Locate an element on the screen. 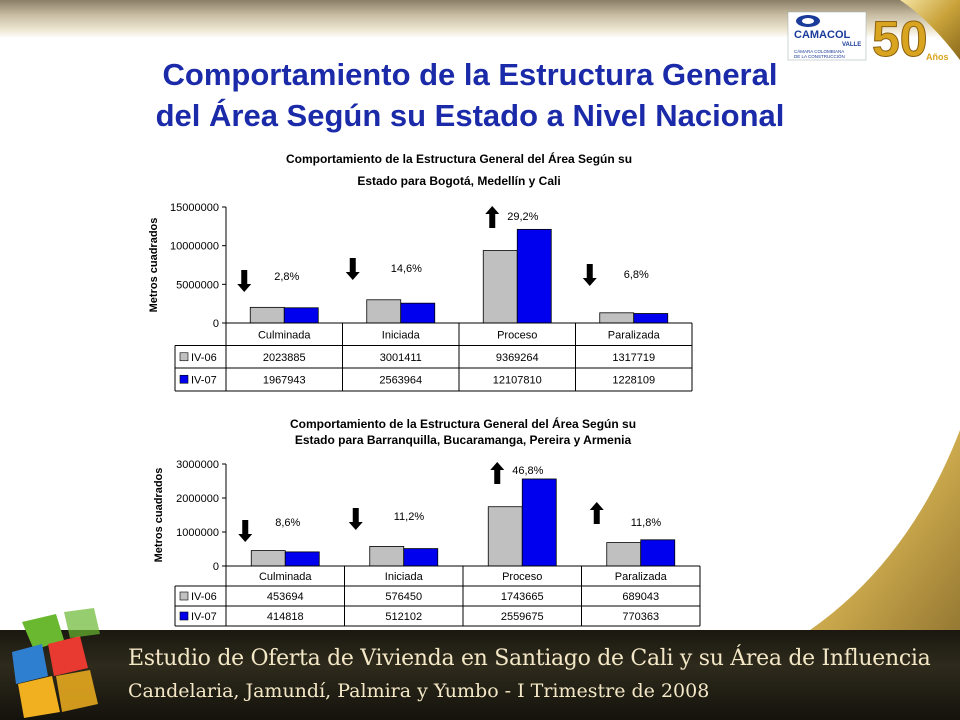 The image size is (960, 720). y-tick-label: 1000000 is located at coordinates (197, 533).